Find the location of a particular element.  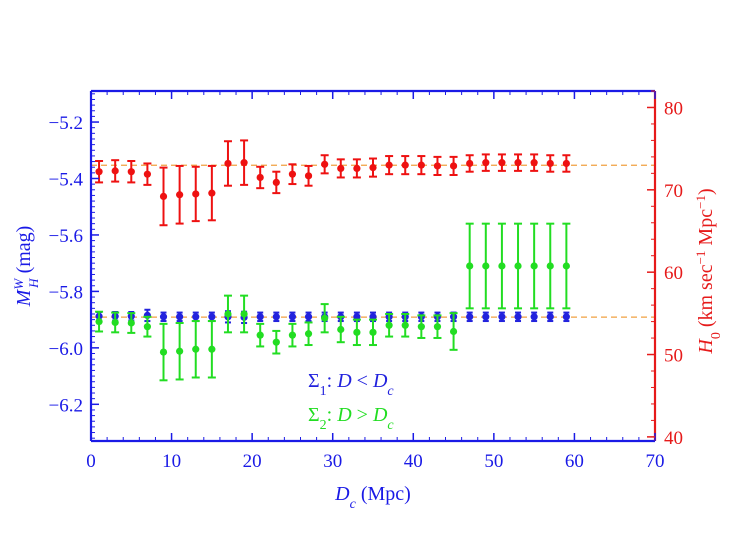

y-right-label-exp2: −1 is located at coordinates (700, 202).